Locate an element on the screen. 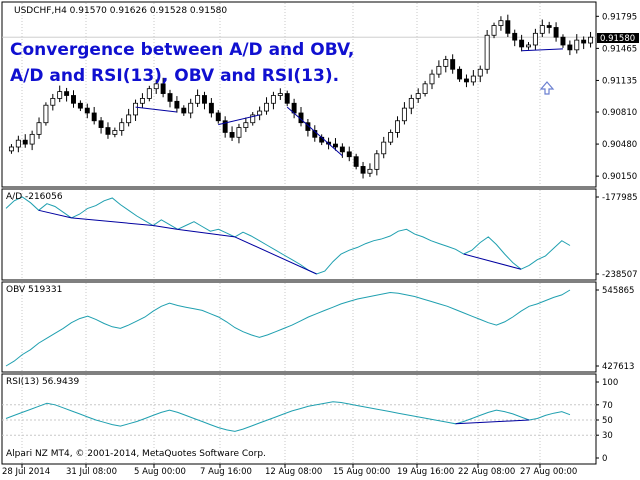  price-tick-label-5: 0.90150 is located at coordinates (619, 177).